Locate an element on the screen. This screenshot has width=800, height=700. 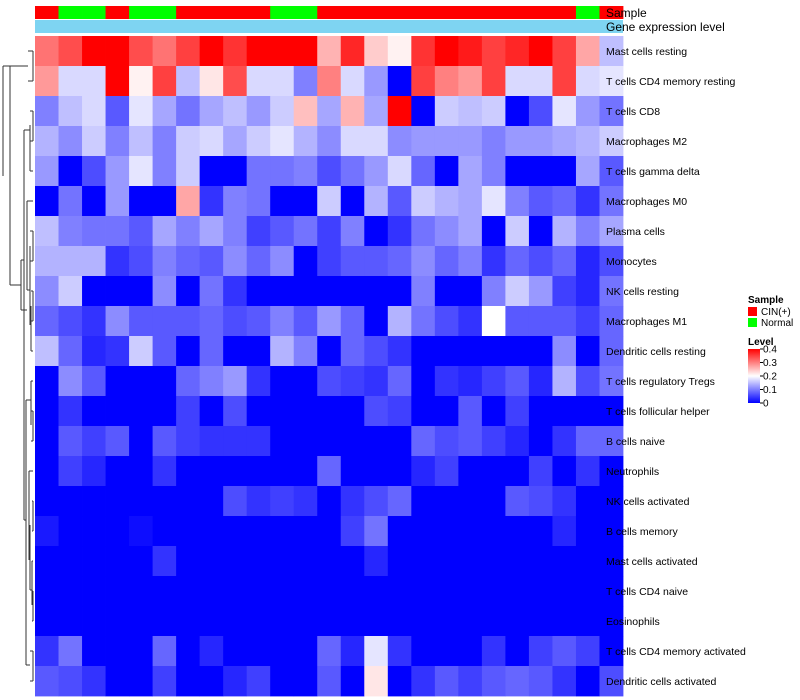
row-label: Dendritic cells activated is located at coordinates (661, 682).